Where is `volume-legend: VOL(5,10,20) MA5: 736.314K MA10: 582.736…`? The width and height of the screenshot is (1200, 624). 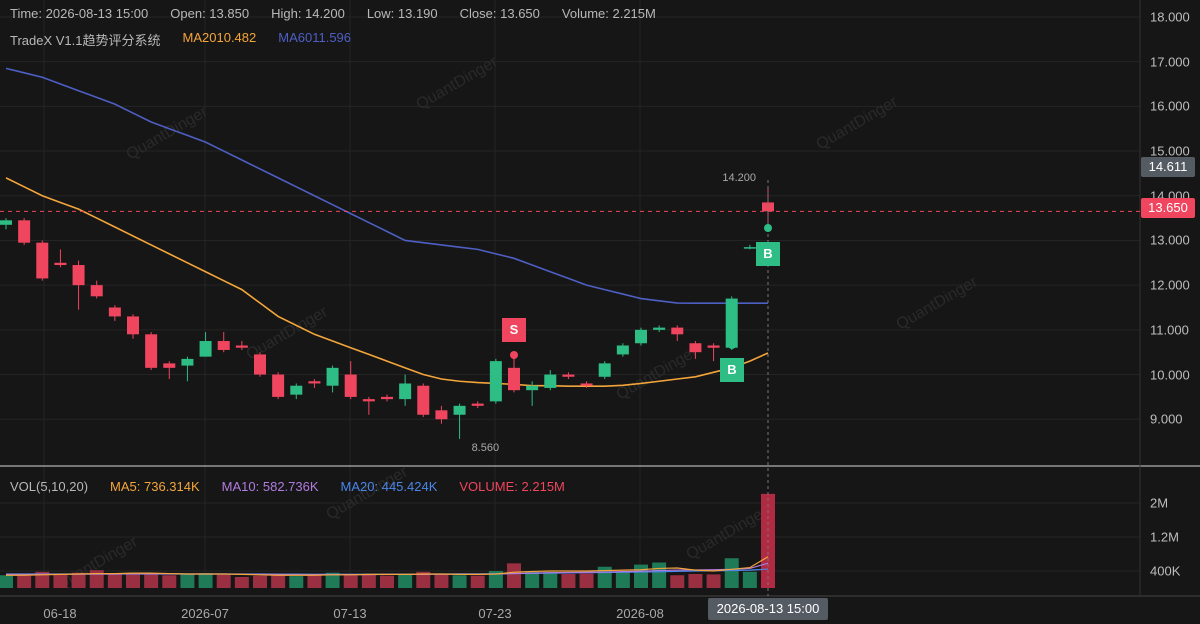
volume-legend: VOL(5,10,20) MA5: 736.314K MA10: 582.736… is located at coordinates (287, 486).